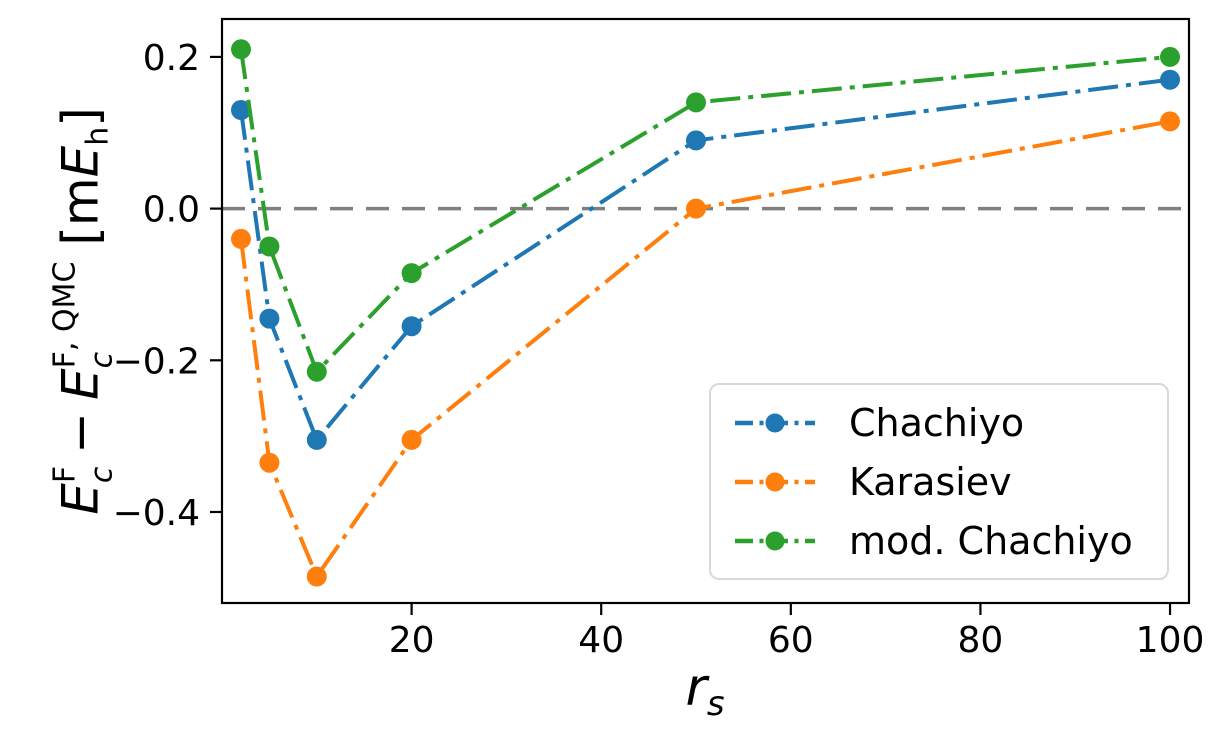  I want to click on legend-sample-chachiyo, so click(775, 422).